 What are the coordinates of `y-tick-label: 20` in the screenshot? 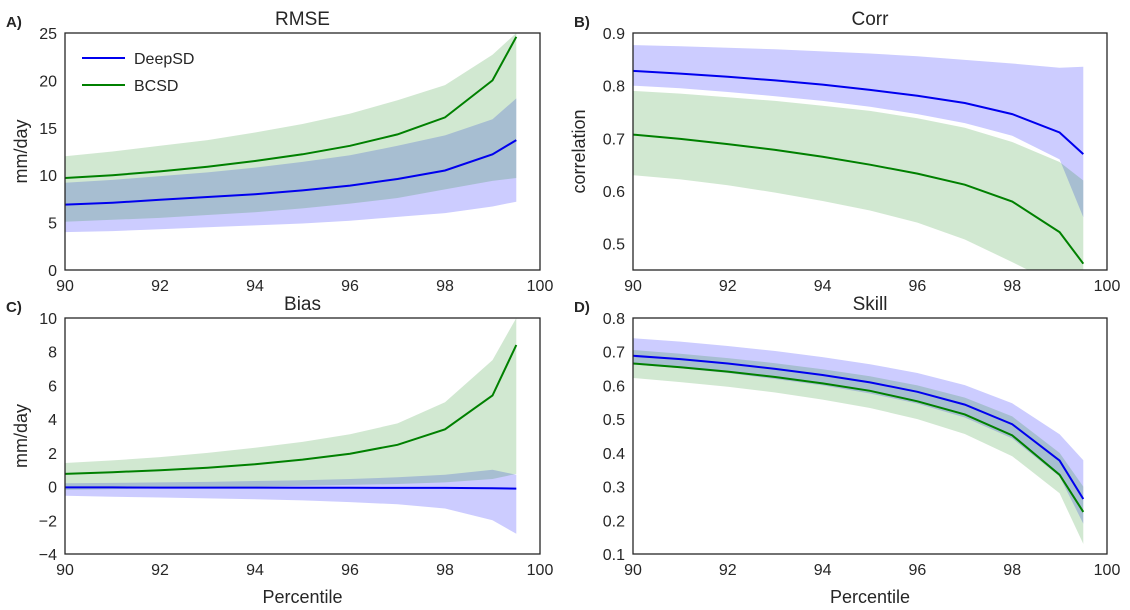 It's located at (48, 81).